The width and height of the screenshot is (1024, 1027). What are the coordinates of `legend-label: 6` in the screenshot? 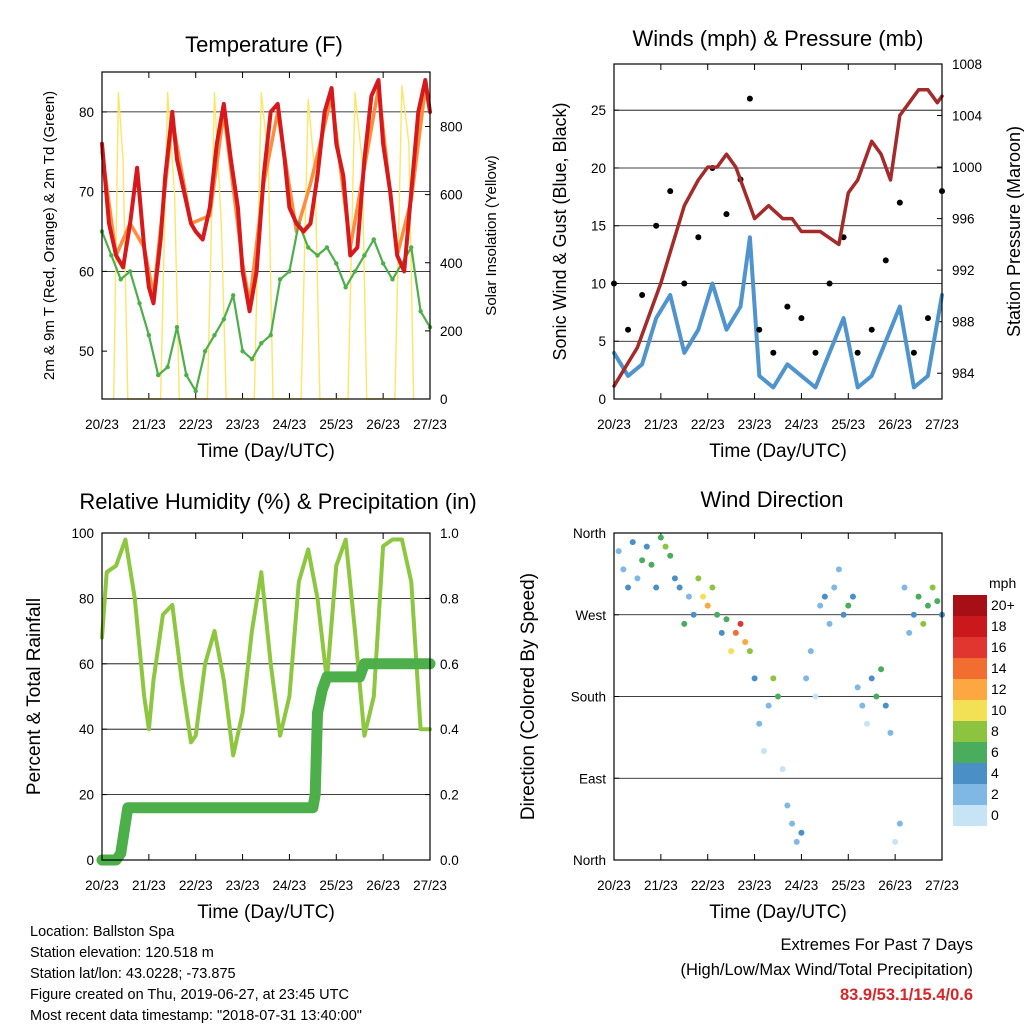 It's located at (995, 752).